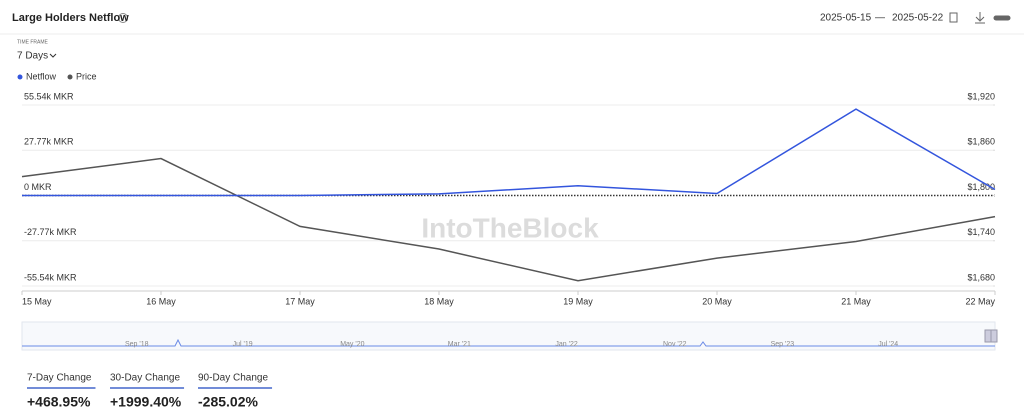 This screenshot has width=1024, height=416. Describe the element at coordinates (508, 336) in the screenshot. I see `navigator` at that location.